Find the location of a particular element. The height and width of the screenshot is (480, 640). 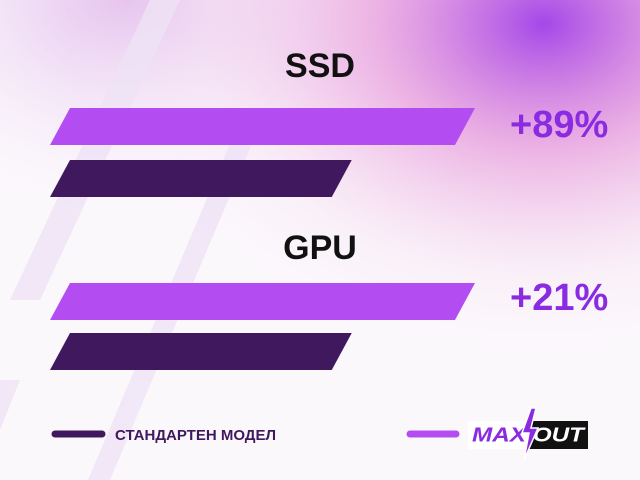

category-title: GPU is located at coordinates (320, 248).